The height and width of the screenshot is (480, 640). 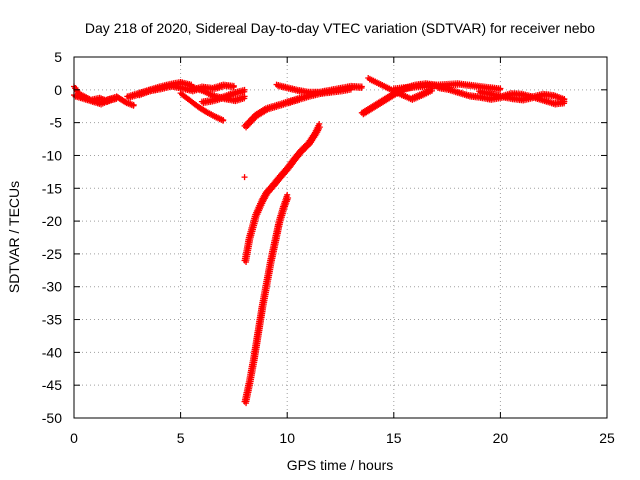 I want to click on series-outlier, so click(x=244, y=177).